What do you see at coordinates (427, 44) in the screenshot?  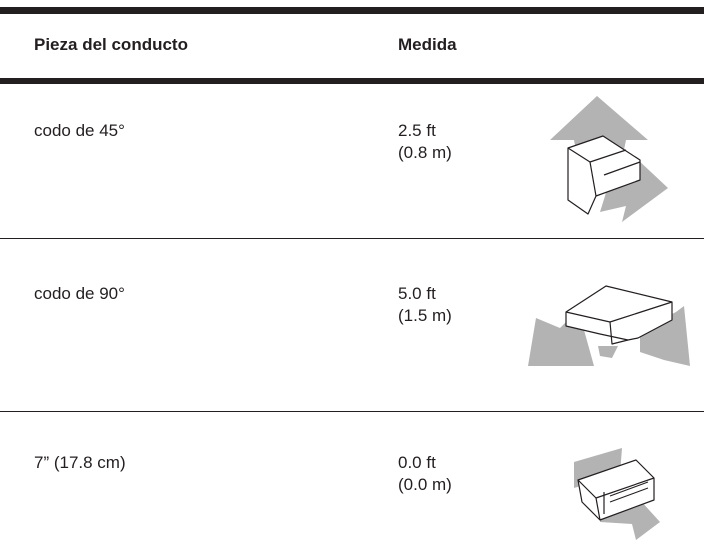 I see `column-header: Medida` at bounding box center [427, 44].